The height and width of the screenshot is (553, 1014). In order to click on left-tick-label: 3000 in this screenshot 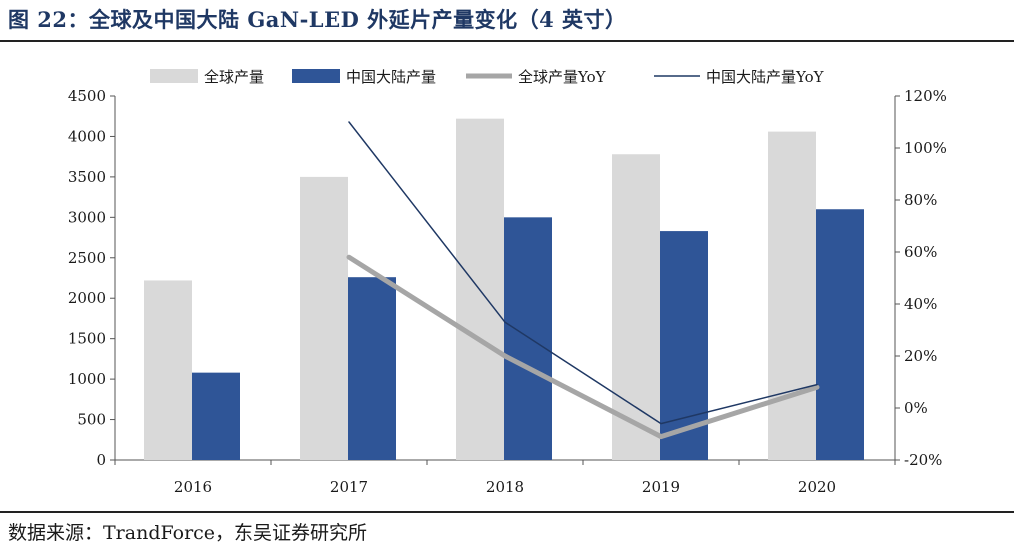, I will do `click(87, 217)`.